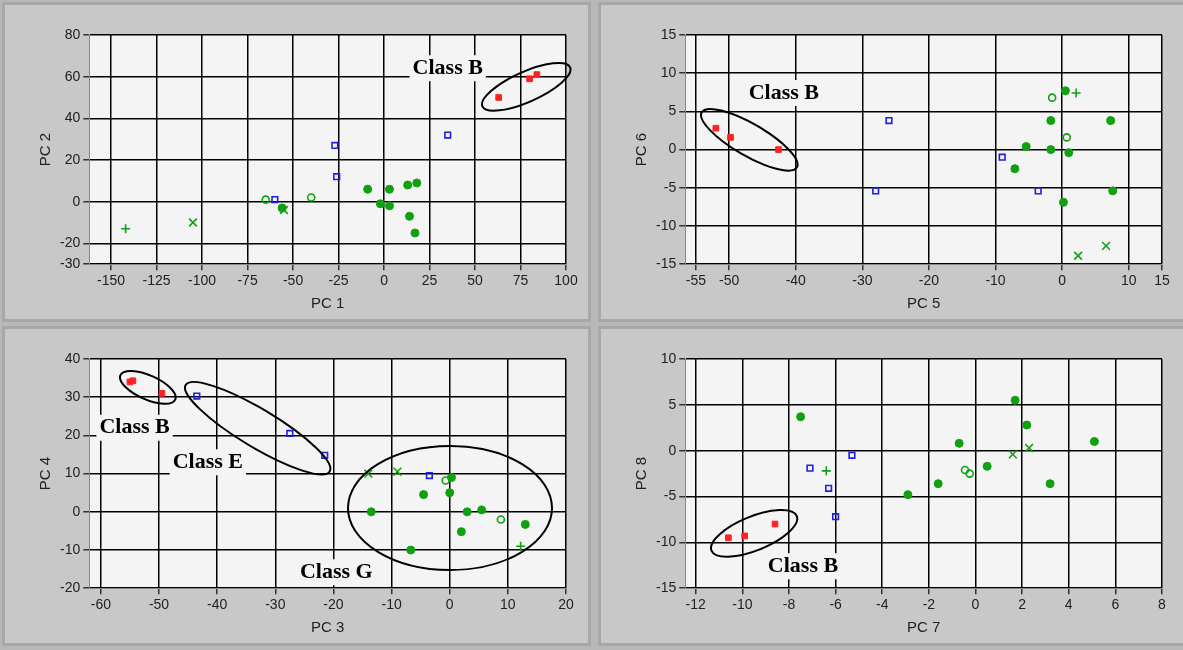 The image size is (1183, 650). I want to click on y-axis-title: PC 4, so click(45, 473).